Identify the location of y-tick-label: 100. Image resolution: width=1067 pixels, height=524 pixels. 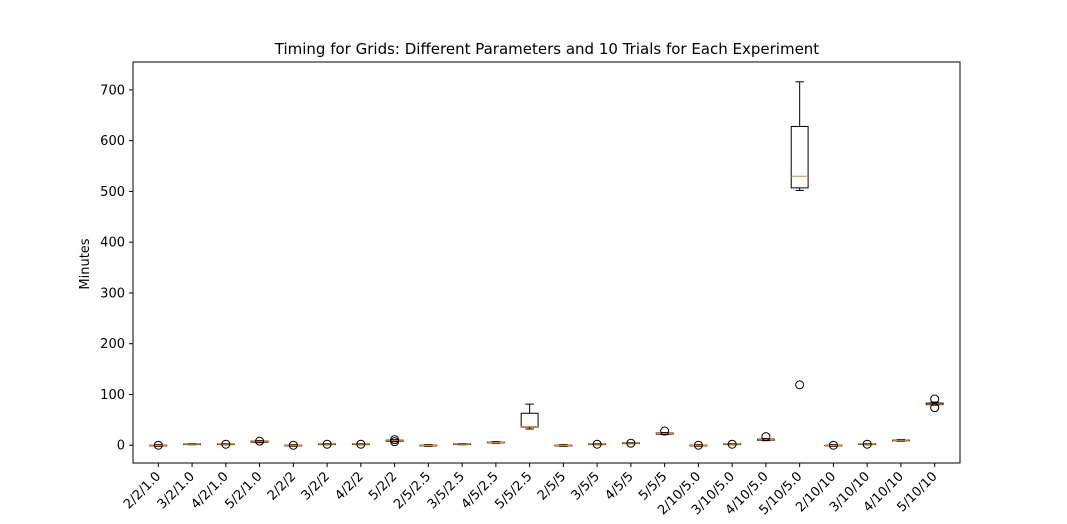
(112, 395).